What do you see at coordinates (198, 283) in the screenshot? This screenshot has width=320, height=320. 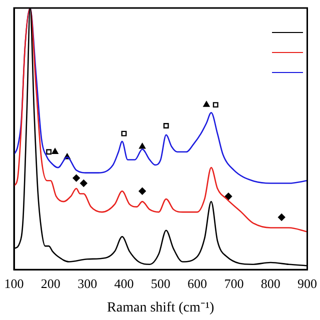 I see `x-tick-label: 600` at bounding box center [198, 283].